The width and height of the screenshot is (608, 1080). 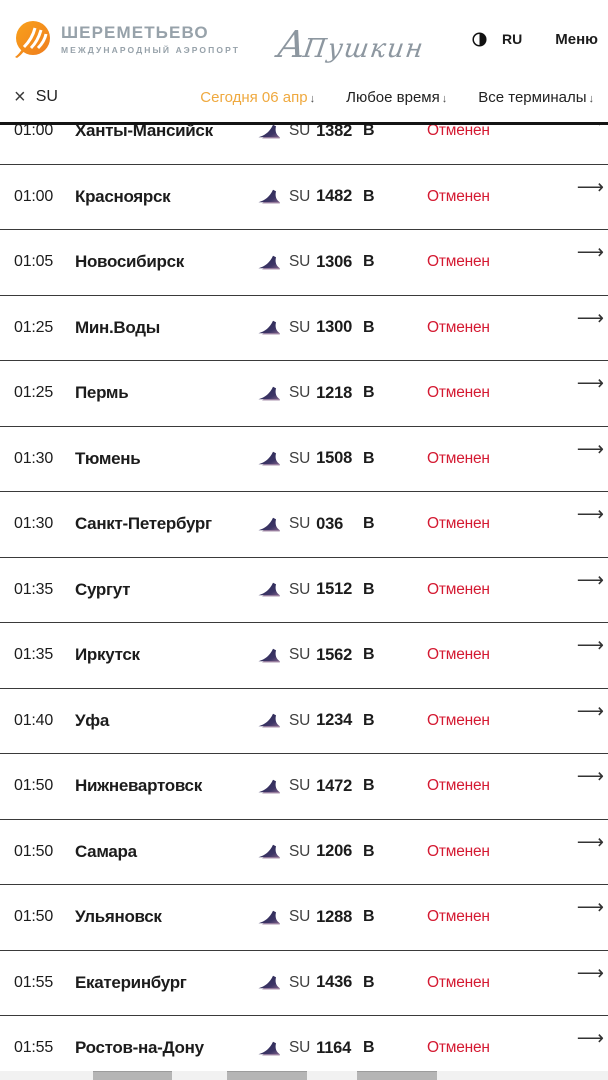 What do you see at coordinates (334, 1047) in the screenshot?
I see `flight-number: 1164` at bounding box center [334, 1047].